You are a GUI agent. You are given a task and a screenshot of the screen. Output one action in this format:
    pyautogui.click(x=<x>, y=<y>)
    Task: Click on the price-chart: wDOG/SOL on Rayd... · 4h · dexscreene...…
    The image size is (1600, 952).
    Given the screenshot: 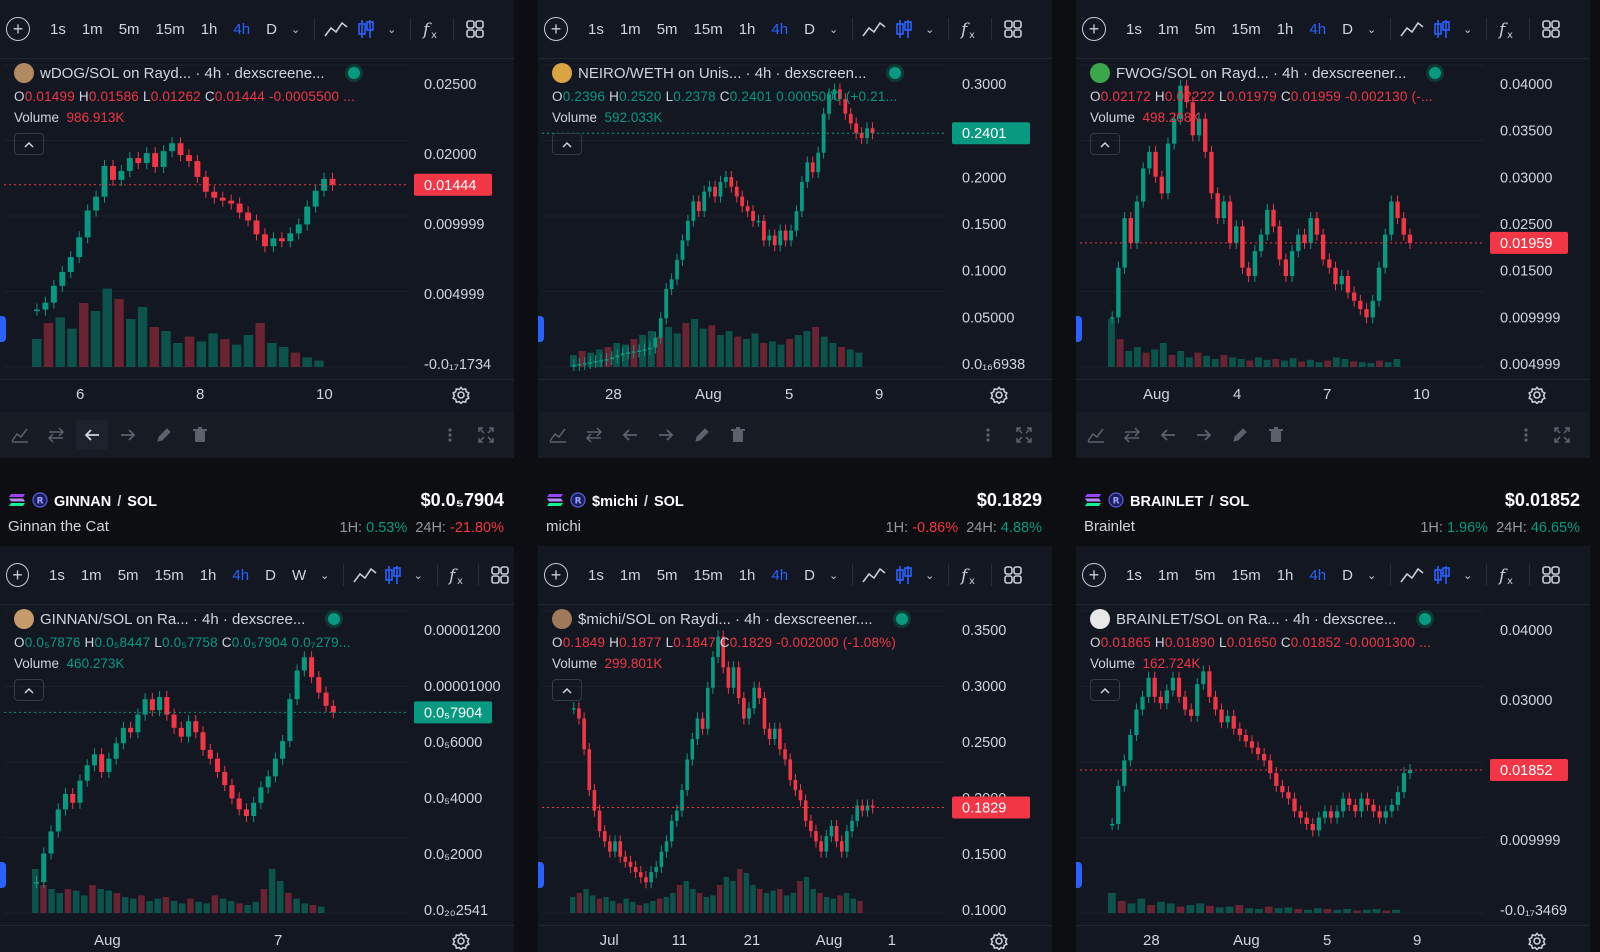 What is the action you would take?
    pyautogui.click(x=257, y=219)
    